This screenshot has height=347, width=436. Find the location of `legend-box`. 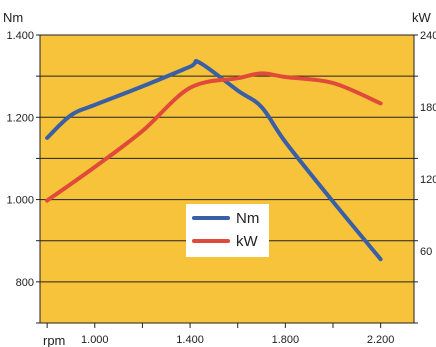

legend-box is located at coordinates (227, 230).